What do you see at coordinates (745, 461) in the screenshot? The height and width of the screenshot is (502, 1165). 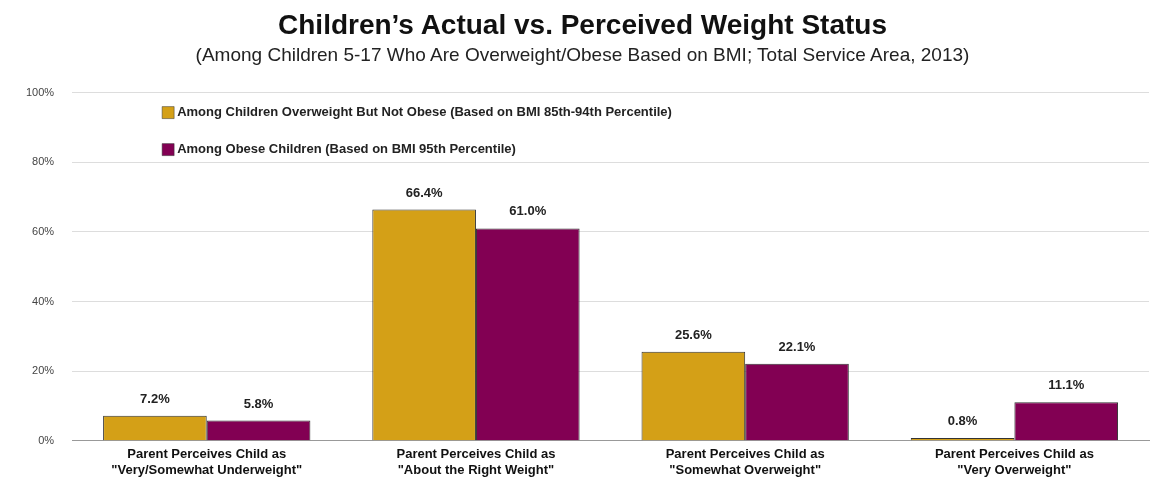 I see `x-tick-label: Parent Perceives Child as "Somewhat Overweight"` at bounding box center [745, 461].